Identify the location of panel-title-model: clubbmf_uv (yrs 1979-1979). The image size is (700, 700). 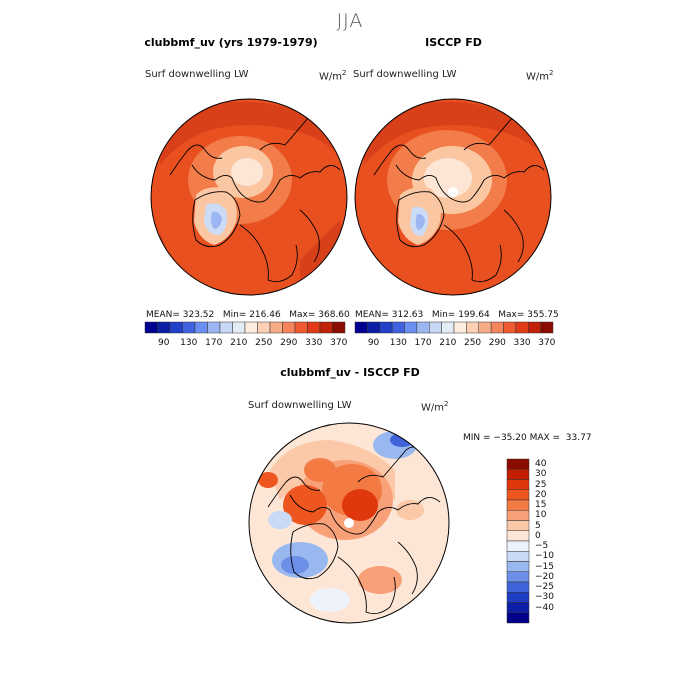
(231, 42).